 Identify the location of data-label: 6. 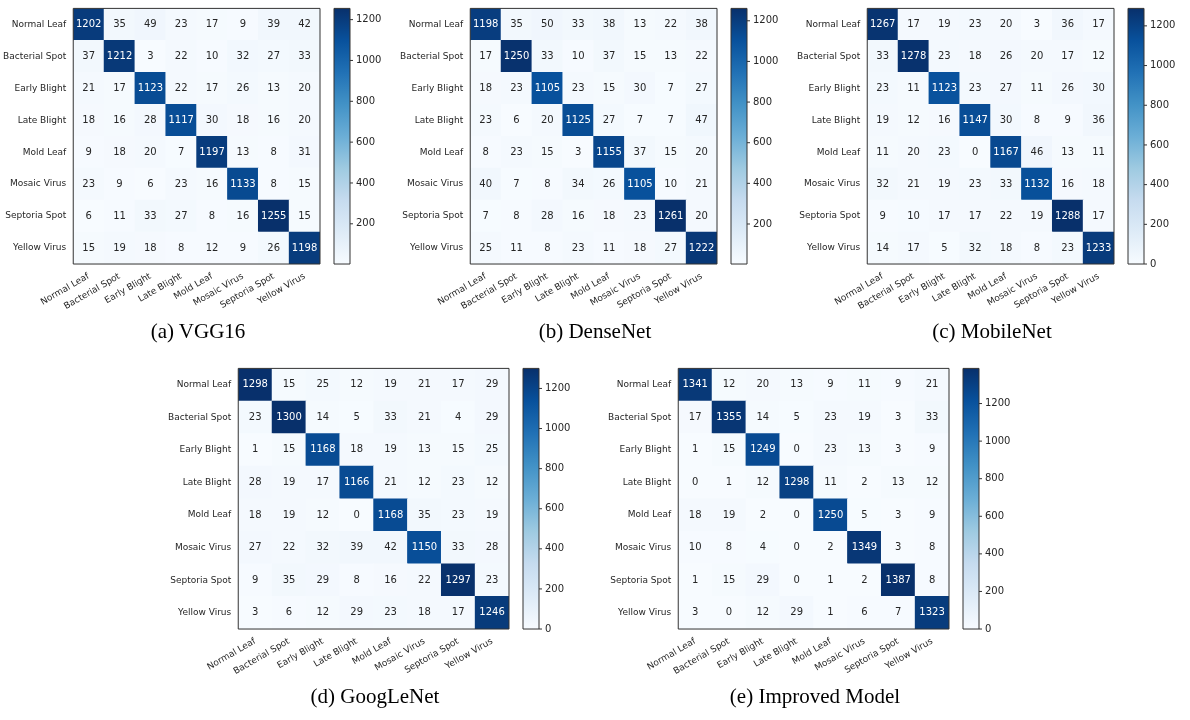
(864, 612).